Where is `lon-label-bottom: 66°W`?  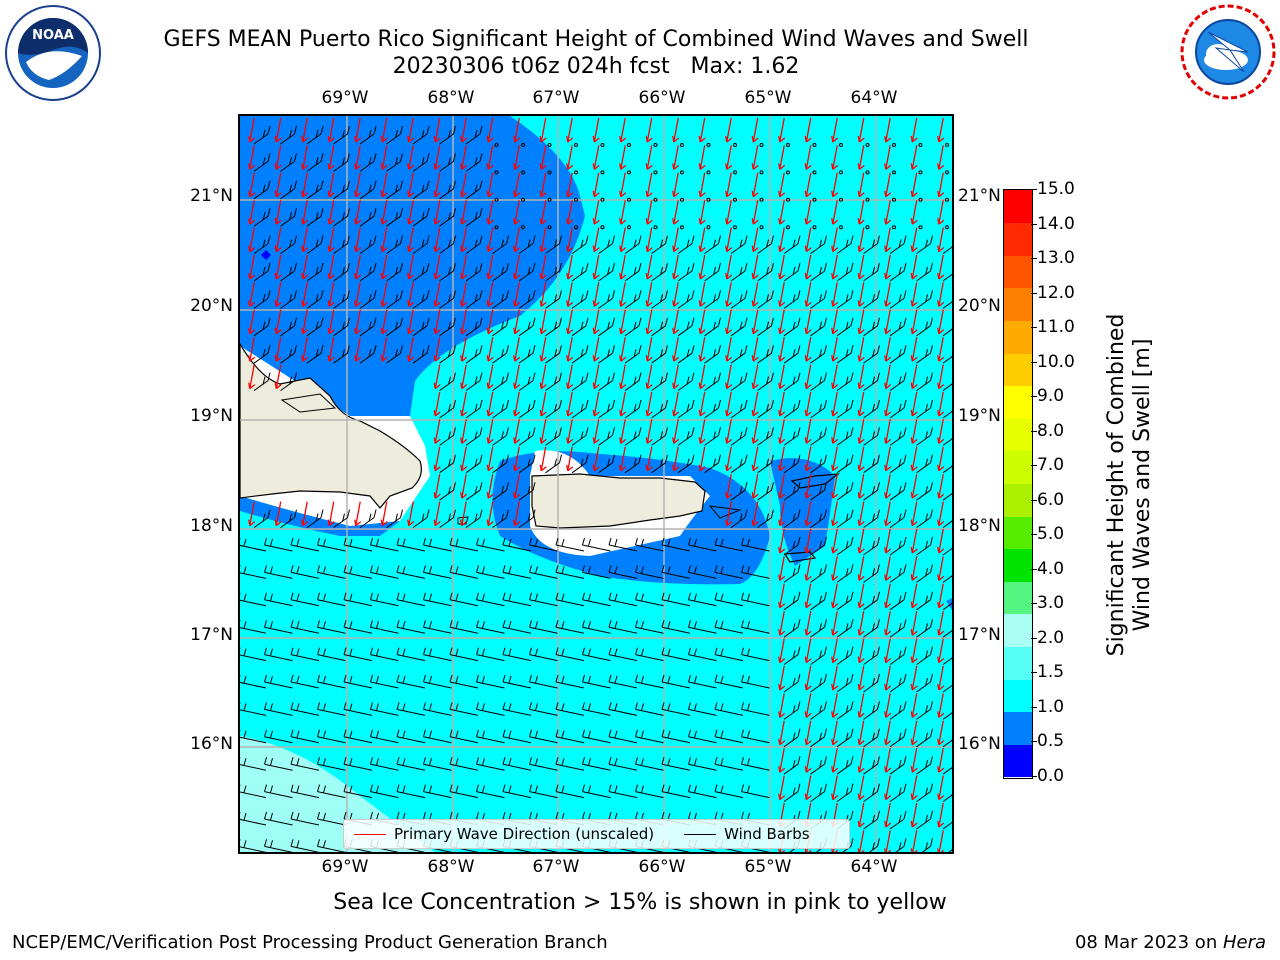 lon-label-bottom: 66°W is located at coordinates (662, 867).